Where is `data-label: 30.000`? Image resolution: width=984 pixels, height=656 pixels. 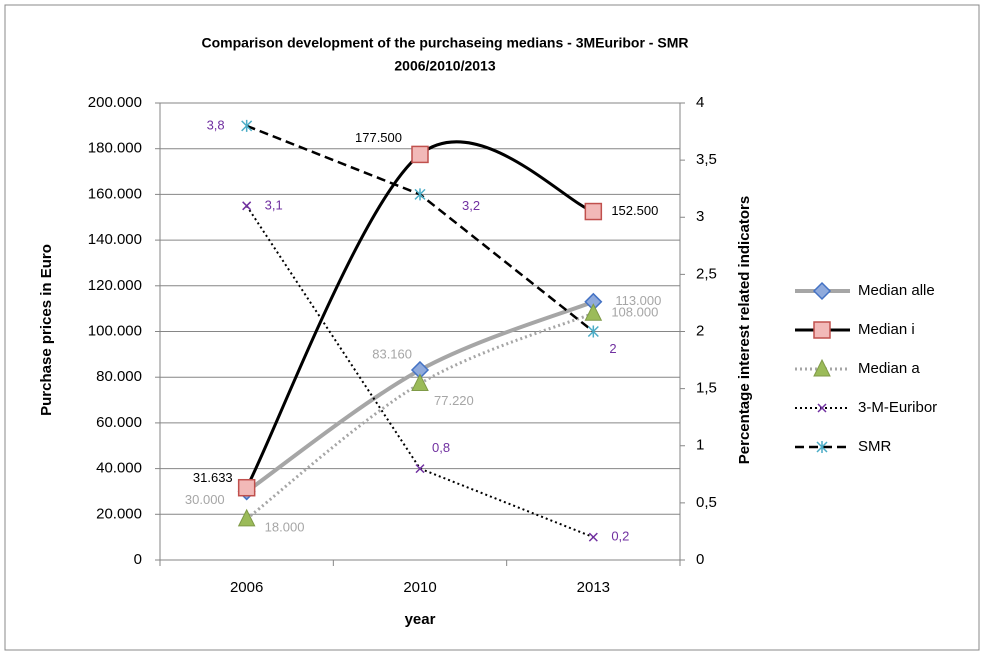 data-label: 30.000 is located at coordinates (205, 499).